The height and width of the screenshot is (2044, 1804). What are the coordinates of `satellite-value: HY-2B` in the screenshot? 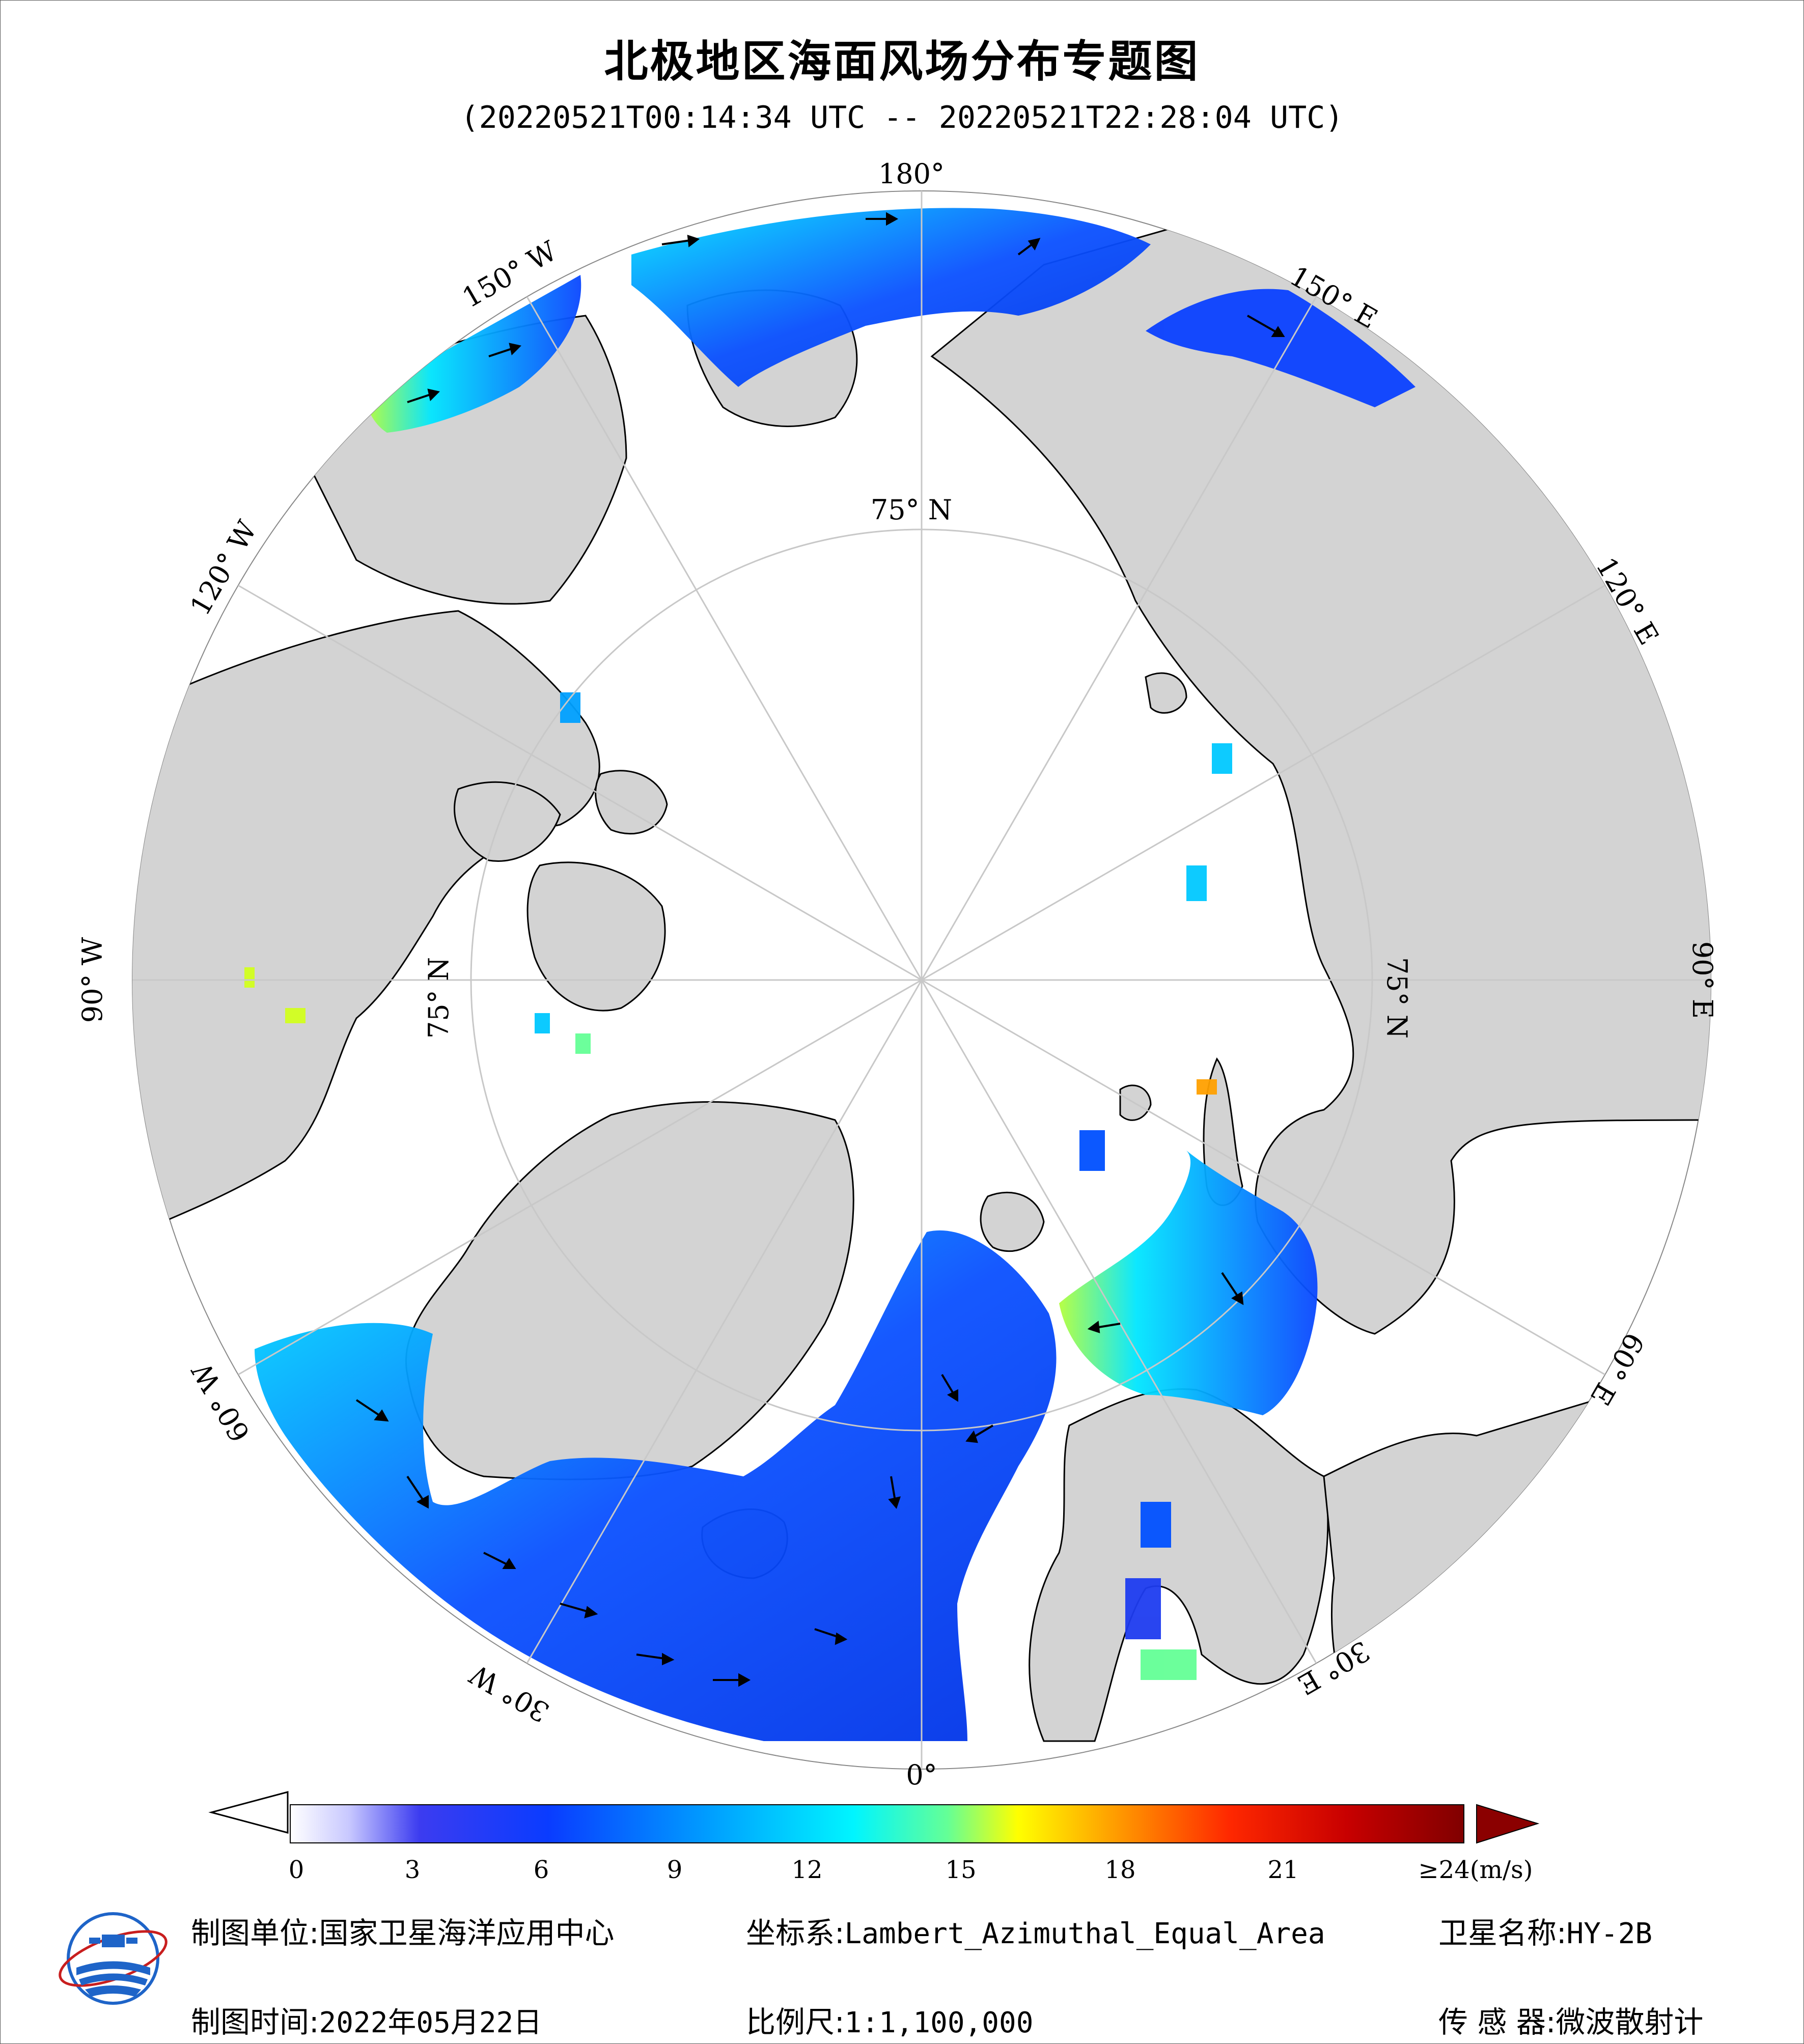 It's located at (1609, 1933).